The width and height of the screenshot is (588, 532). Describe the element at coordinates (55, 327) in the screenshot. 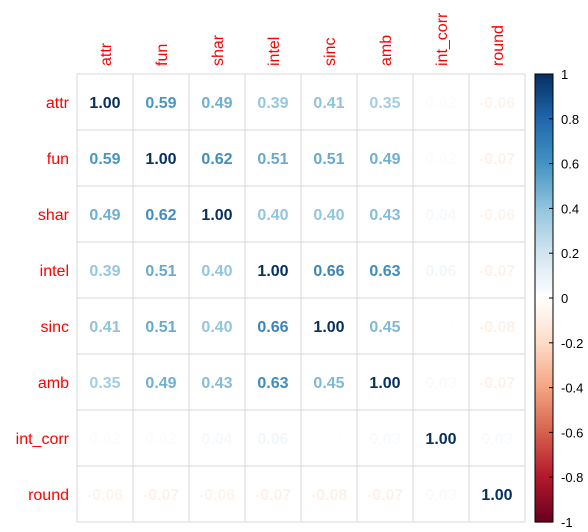

I see `row-label-sinc: sinc` at that location.